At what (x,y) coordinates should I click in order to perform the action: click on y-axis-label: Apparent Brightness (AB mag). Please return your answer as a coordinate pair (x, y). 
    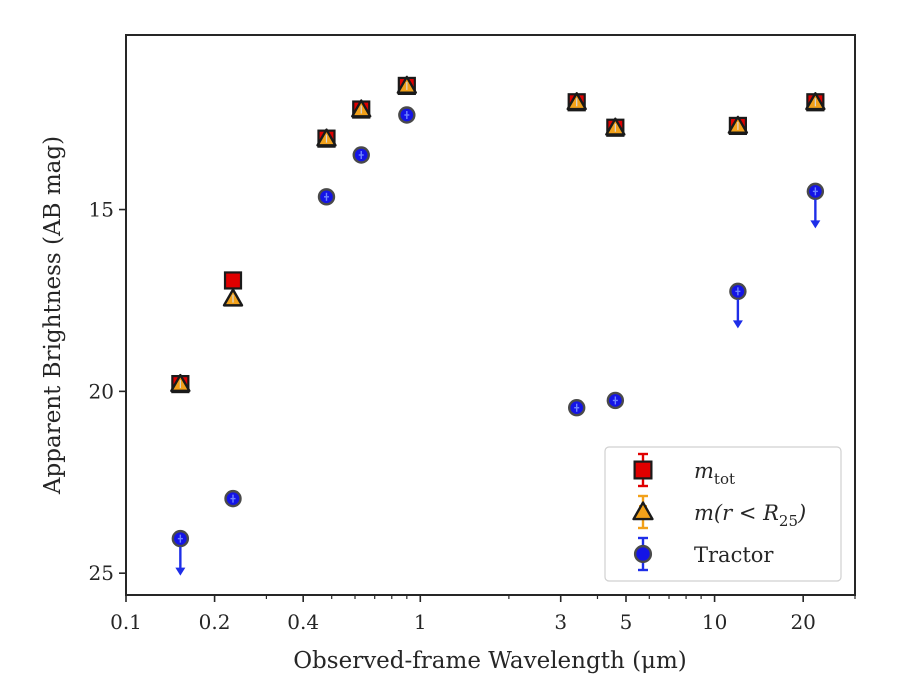
    Looking at the image, I should click on (53, 315).